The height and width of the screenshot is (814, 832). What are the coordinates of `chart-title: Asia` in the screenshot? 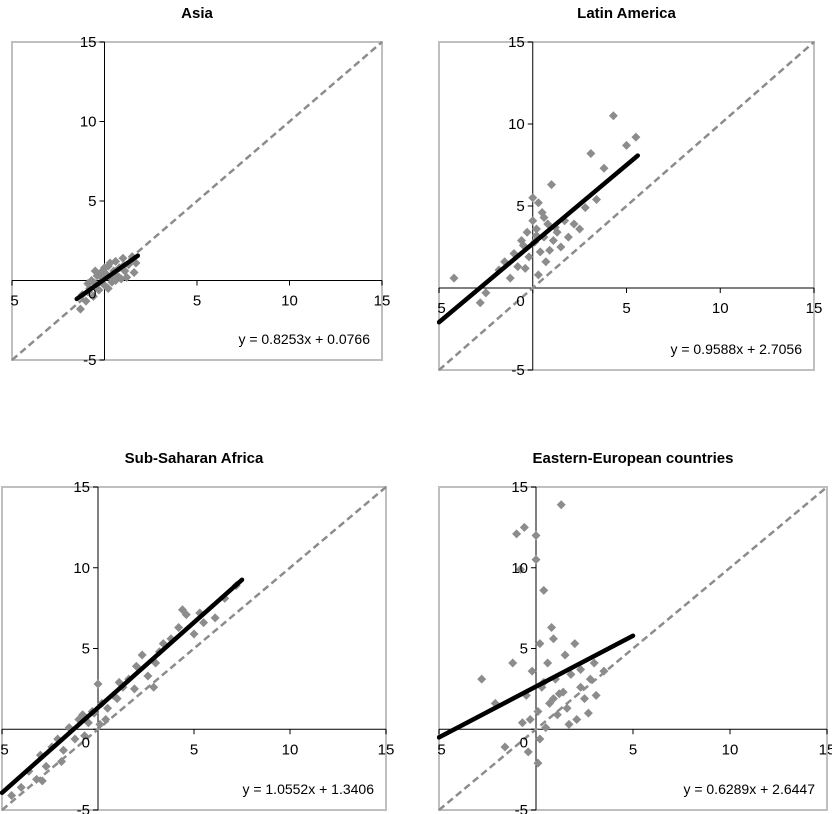 It's located at (197, 13).